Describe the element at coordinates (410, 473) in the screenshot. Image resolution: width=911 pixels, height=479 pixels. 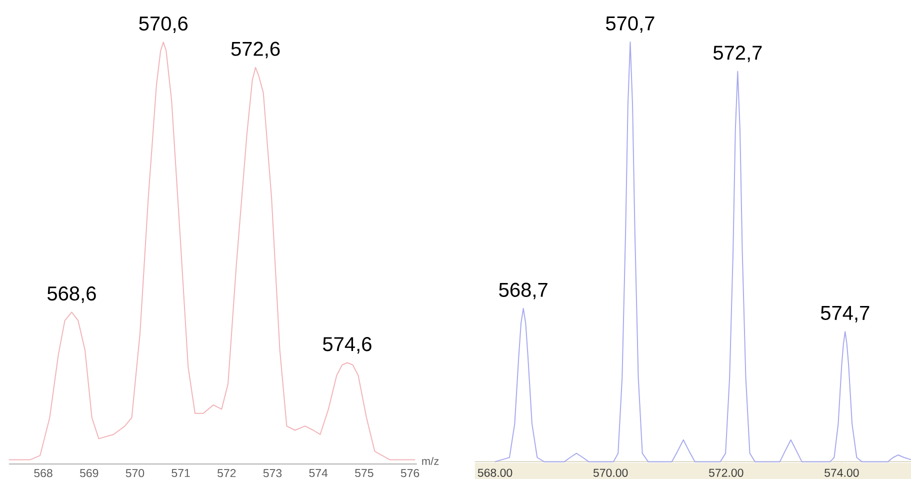
I see `x-tick-label: 576` at that location.